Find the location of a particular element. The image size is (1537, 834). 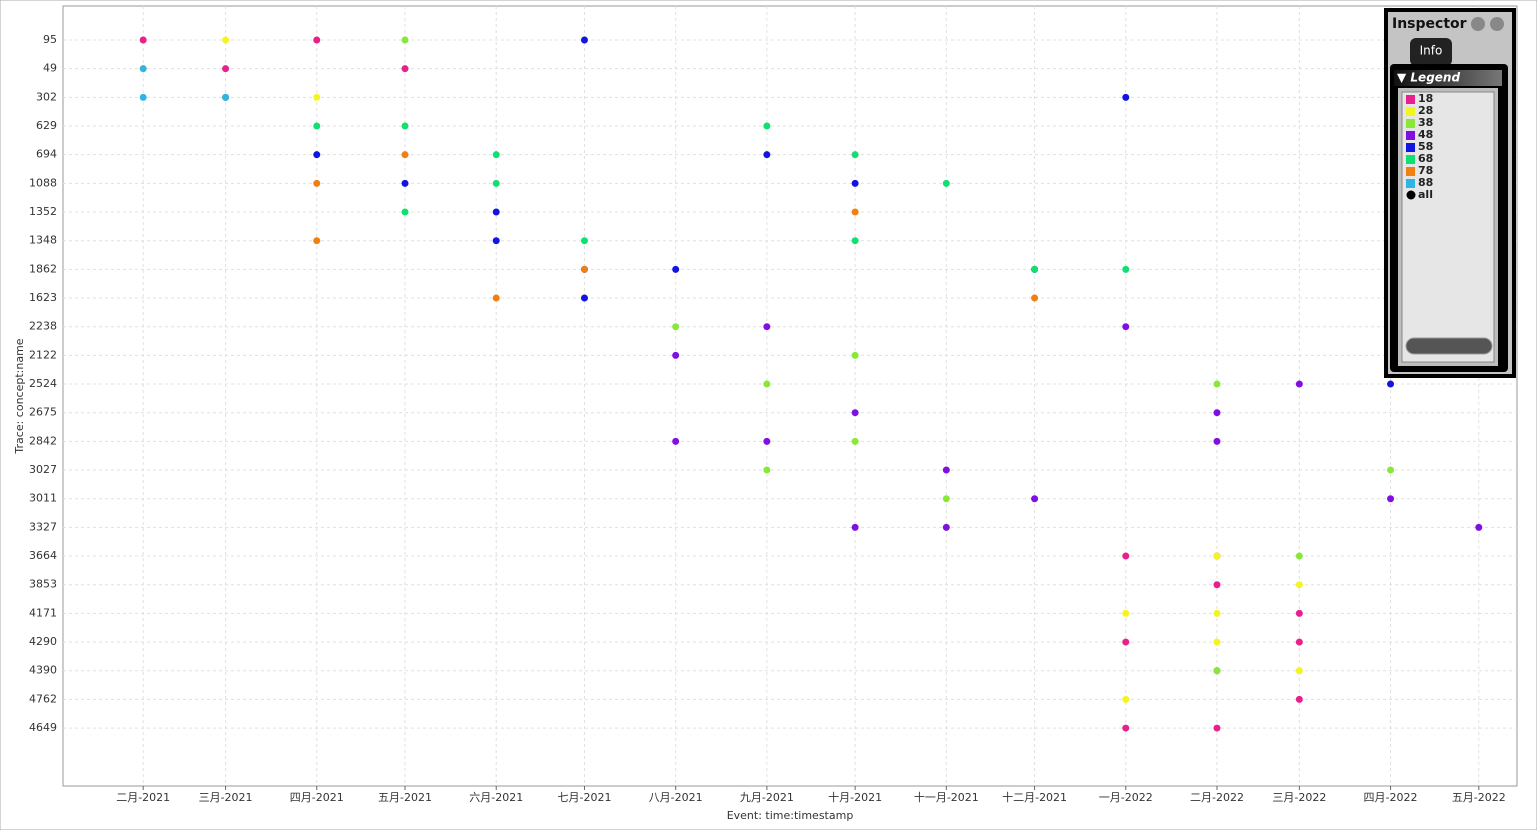

y-tick-label: 1862 is located at coordinates (43, 268).